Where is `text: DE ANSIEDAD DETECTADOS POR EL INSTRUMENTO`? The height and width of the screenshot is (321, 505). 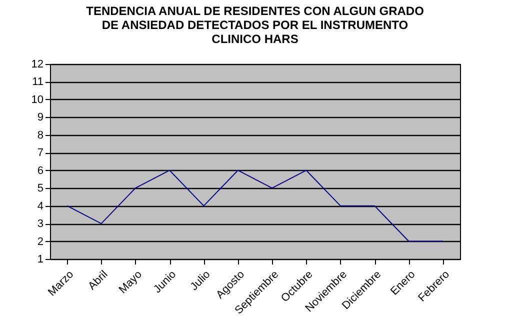
text: DE ANSIEDAD DETECTADOS POR EL INSTRUMENTO is located at coordinates (255, 25).